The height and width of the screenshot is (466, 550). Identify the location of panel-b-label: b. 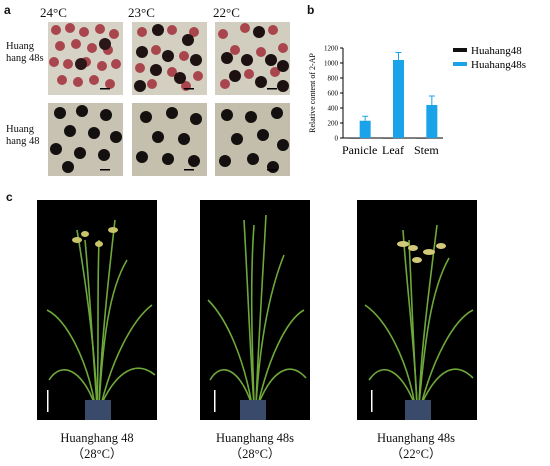
(311, 10).